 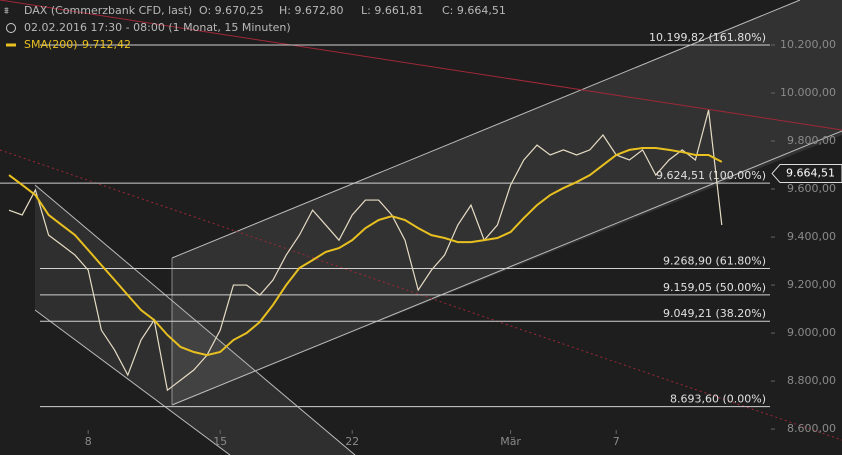 What do you see at coordinates (808, 92) in the screenshot?
I see `y-tick-label: 10.000,00` at bounding box center [808, 92].